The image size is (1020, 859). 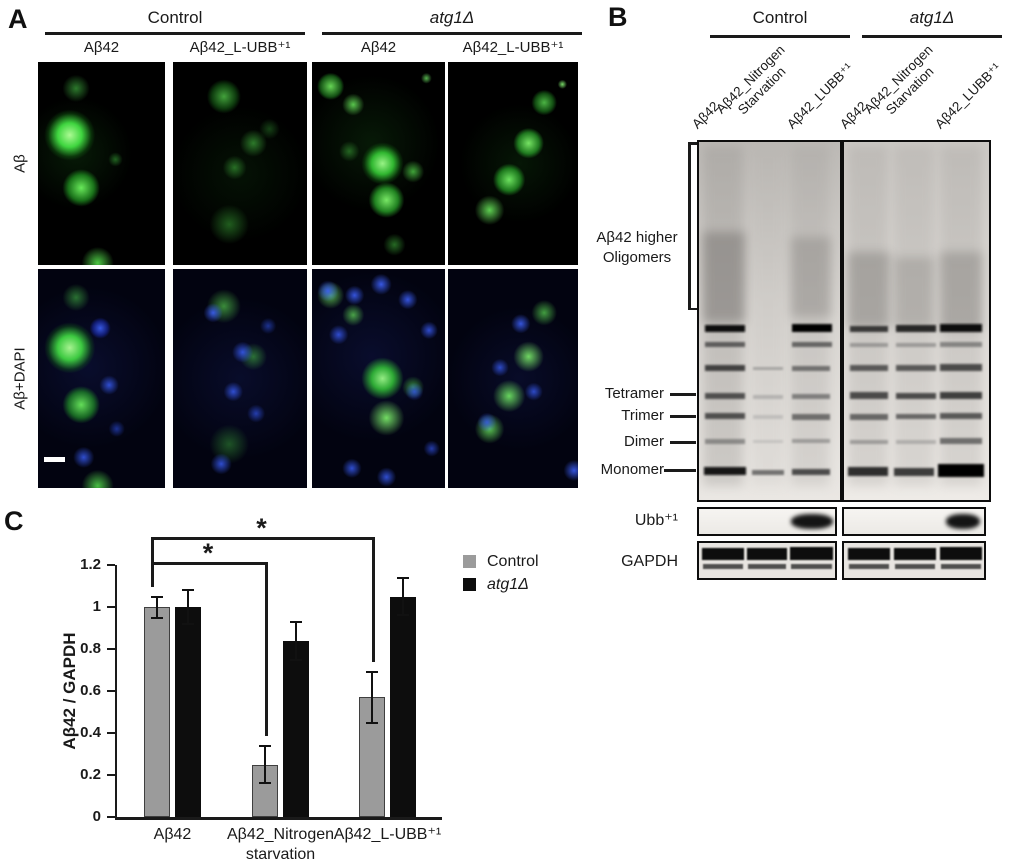 I want to click on ubb-blot-atg1, so click(x=914, y=521).